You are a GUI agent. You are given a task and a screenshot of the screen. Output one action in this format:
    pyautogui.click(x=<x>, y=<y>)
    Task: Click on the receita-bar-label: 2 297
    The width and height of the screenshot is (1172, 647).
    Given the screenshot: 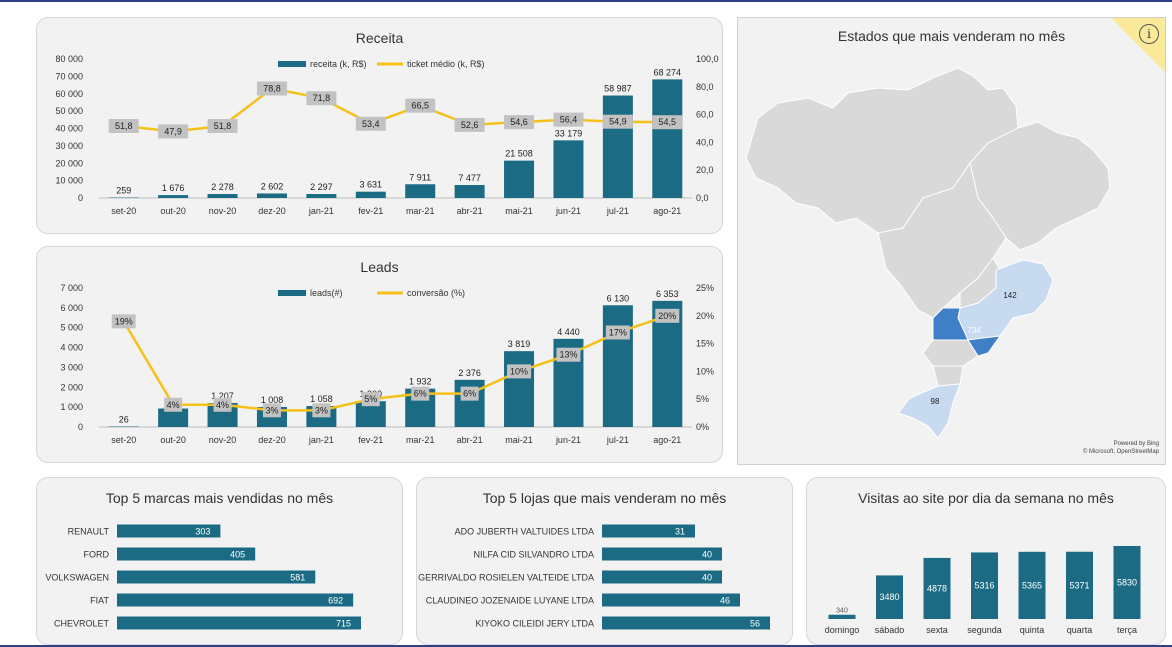 What is the action you would take?
    pyautogui.click(x=321, y=187)
    